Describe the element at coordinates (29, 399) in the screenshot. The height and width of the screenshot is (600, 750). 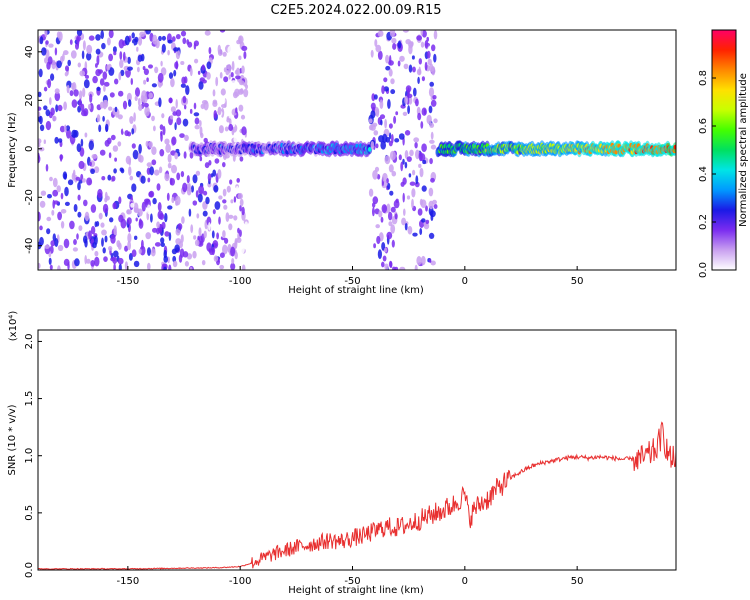
I see `y-tick-label: 1.5` at that location.